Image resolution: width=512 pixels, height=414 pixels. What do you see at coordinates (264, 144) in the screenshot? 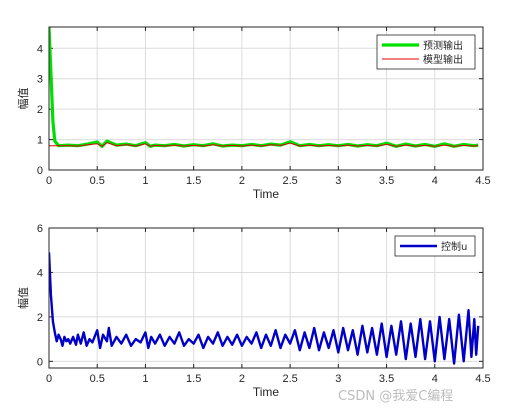
I see `series-line` at bounding box center [264, 144].